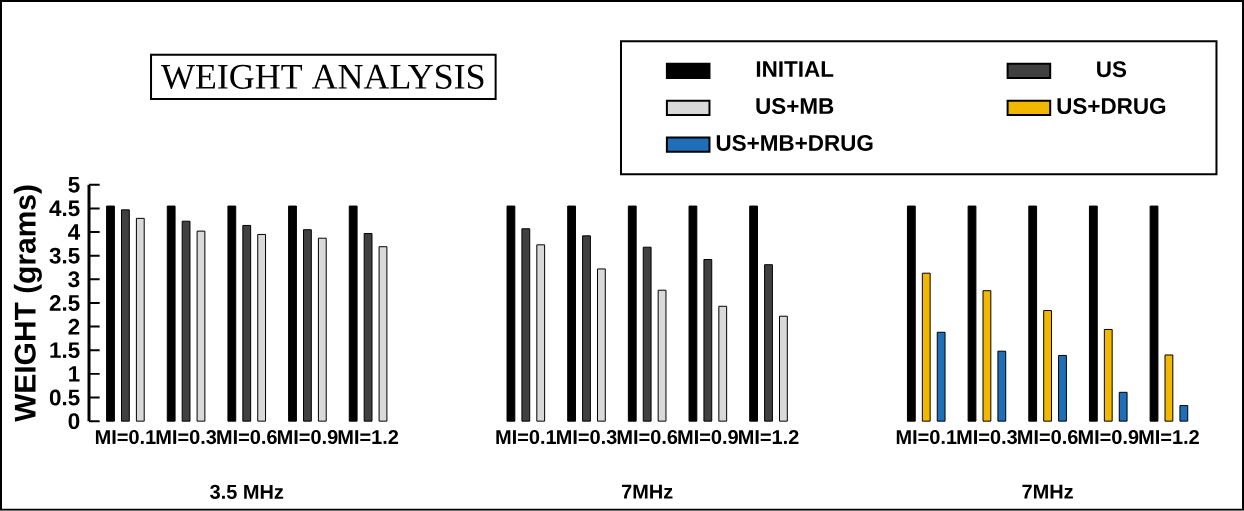 This screenshot has width=1244, height=511. Describe the element at coordinates (27, 303) in the screenshot. I see `y-axis-title: WEIGHT (grams)` at that location.